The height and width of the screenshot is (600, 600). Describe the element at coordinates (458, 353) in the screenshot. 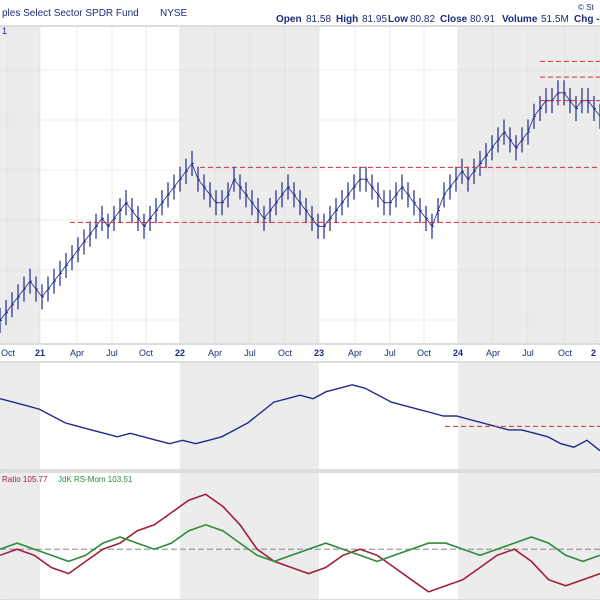

I see `x-tick-label: 24` at that location.